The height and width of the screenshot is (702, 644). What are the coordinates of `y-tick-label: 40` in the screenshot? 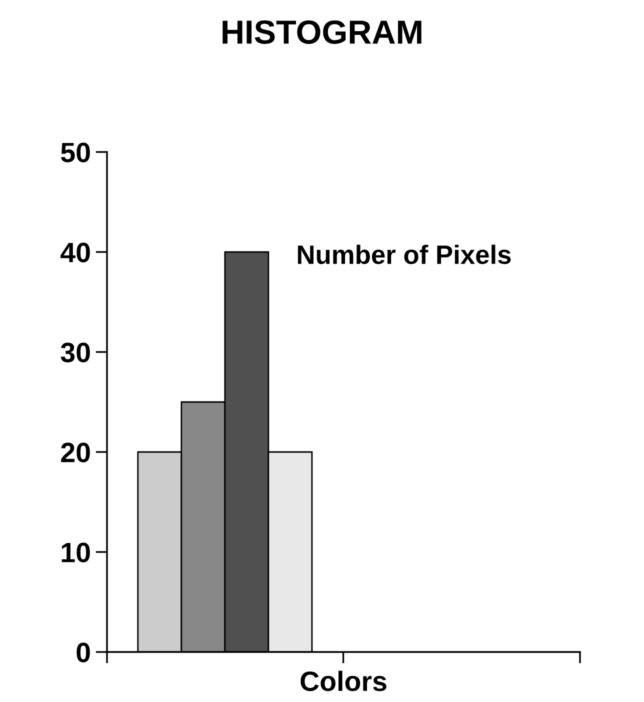 It's located at (75, 252).